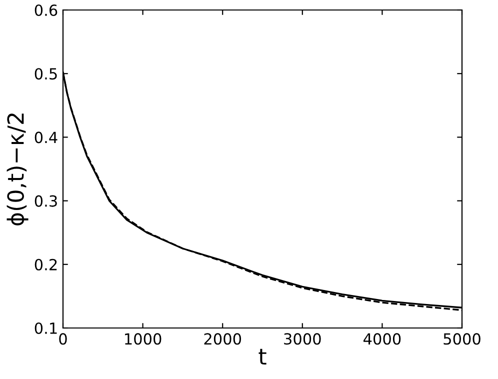 This screenshot has width=498, height=379. Describe the element at coordinates (382, 339) in the screenshot. I see `x-tick-label: 4000` at that location.